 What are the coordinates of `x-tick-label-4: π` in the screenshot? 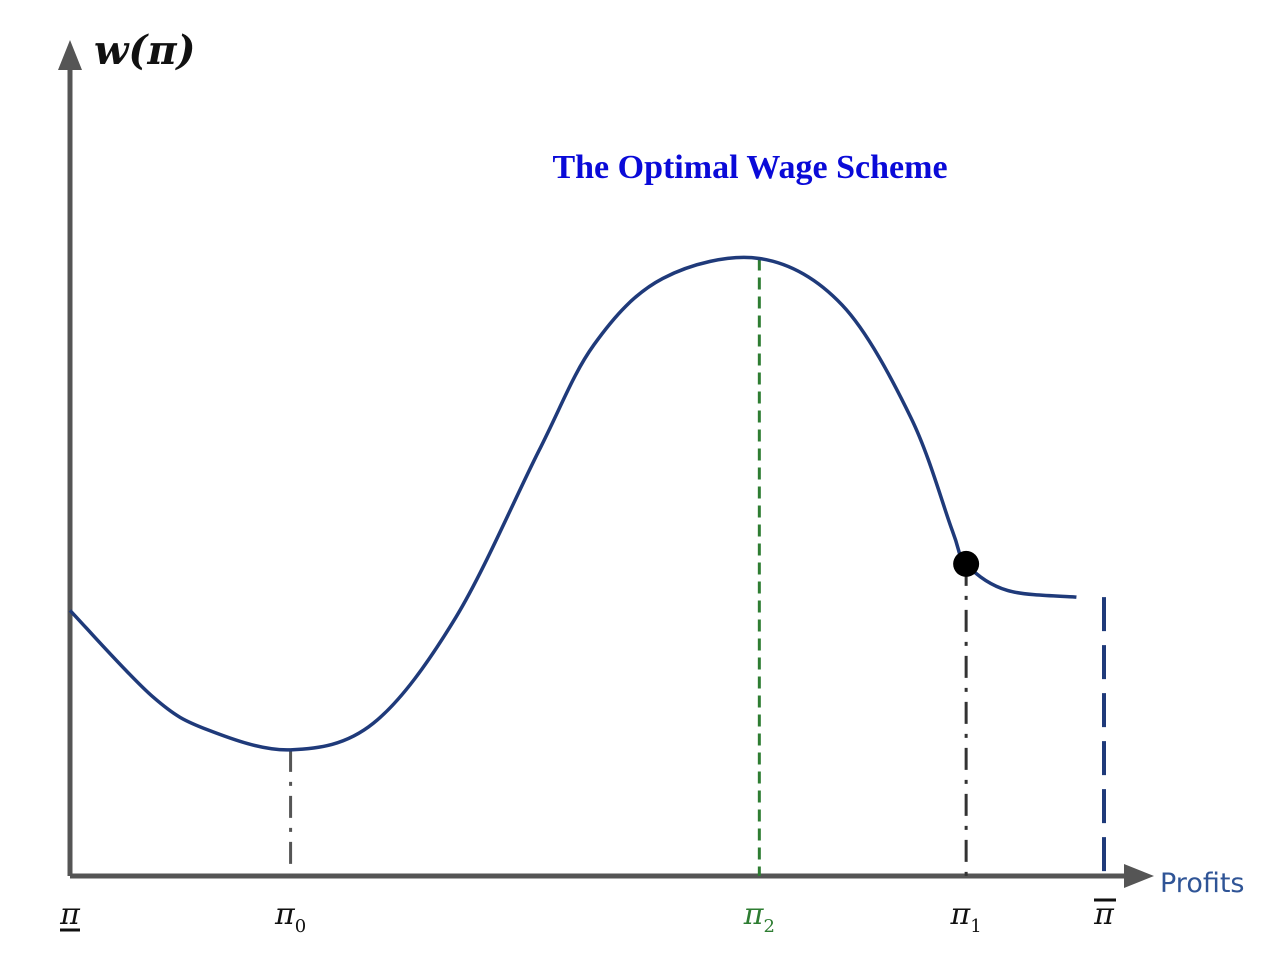 It's located at (1104, 914).